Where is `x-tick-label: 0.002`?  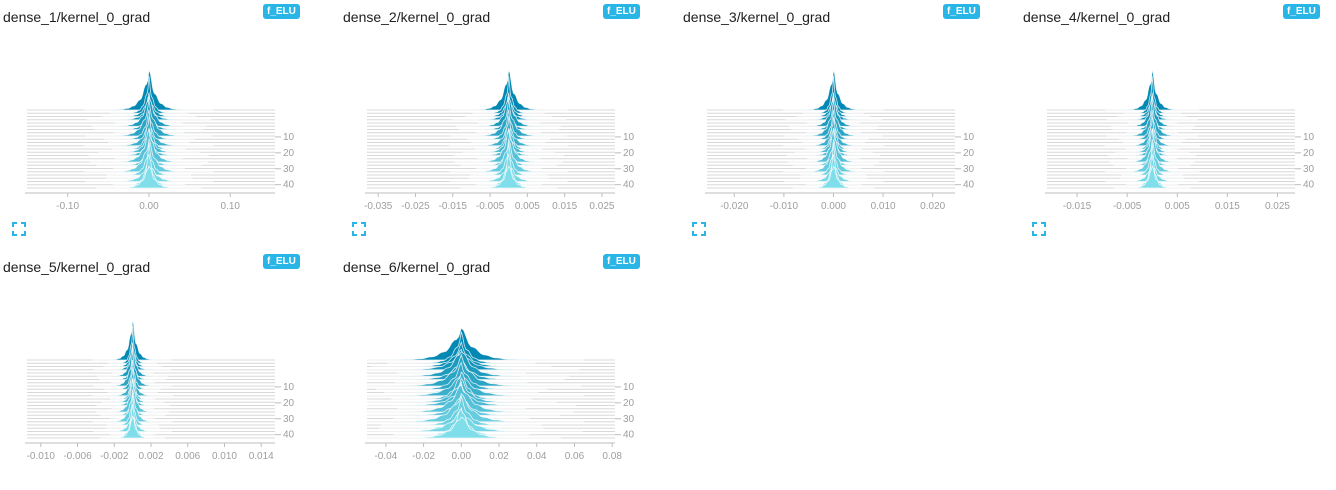 x-tick-label: 0.002 is located at coordinates (150, 456).